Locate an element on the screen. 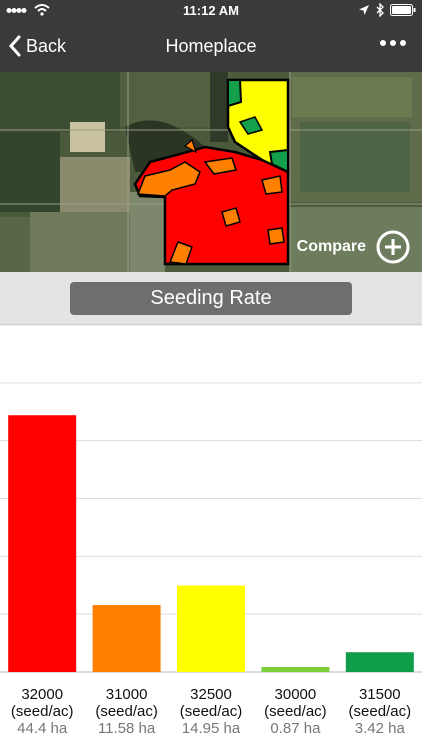 This screenshot has height=755, width=422. category-value: 32500 is located at coordinates (211, 694).